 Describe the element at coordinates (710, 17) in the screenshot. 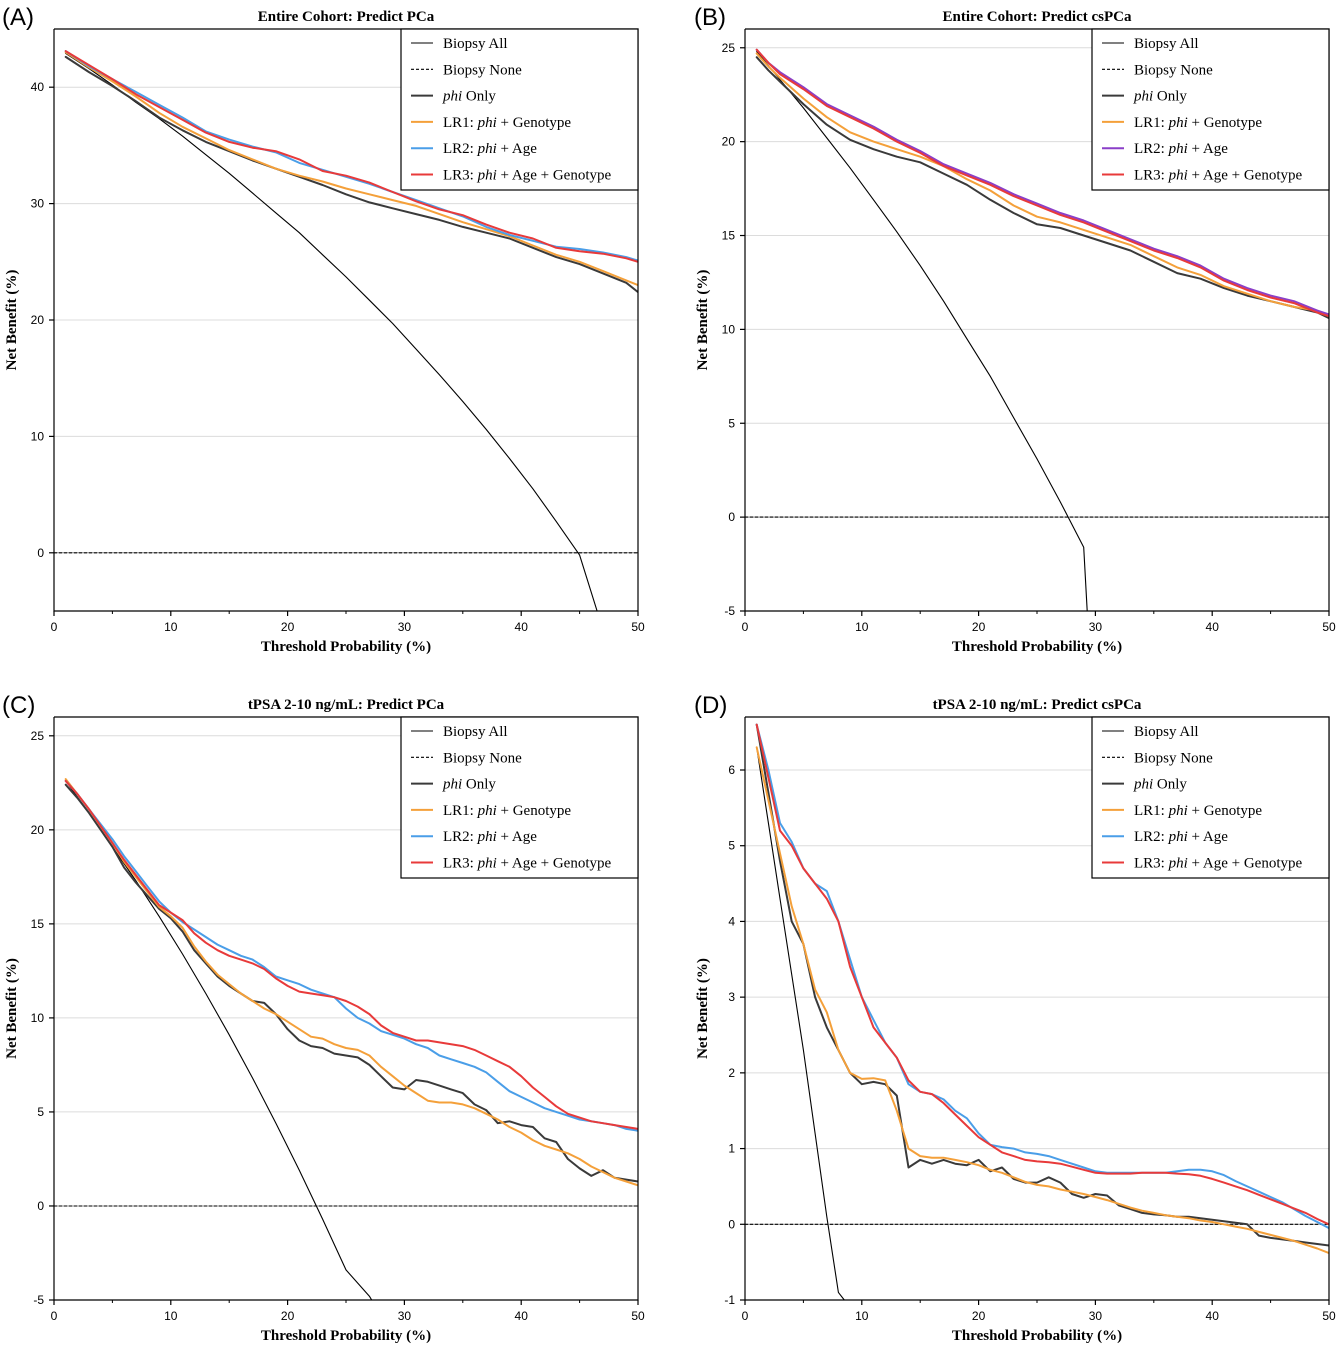

I see `panel-letter: (B)` at that location.